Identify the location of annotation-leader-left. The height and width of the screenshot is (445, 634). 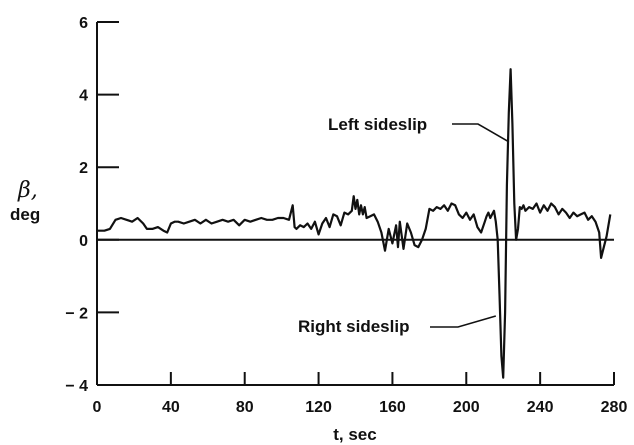
(481, 133).